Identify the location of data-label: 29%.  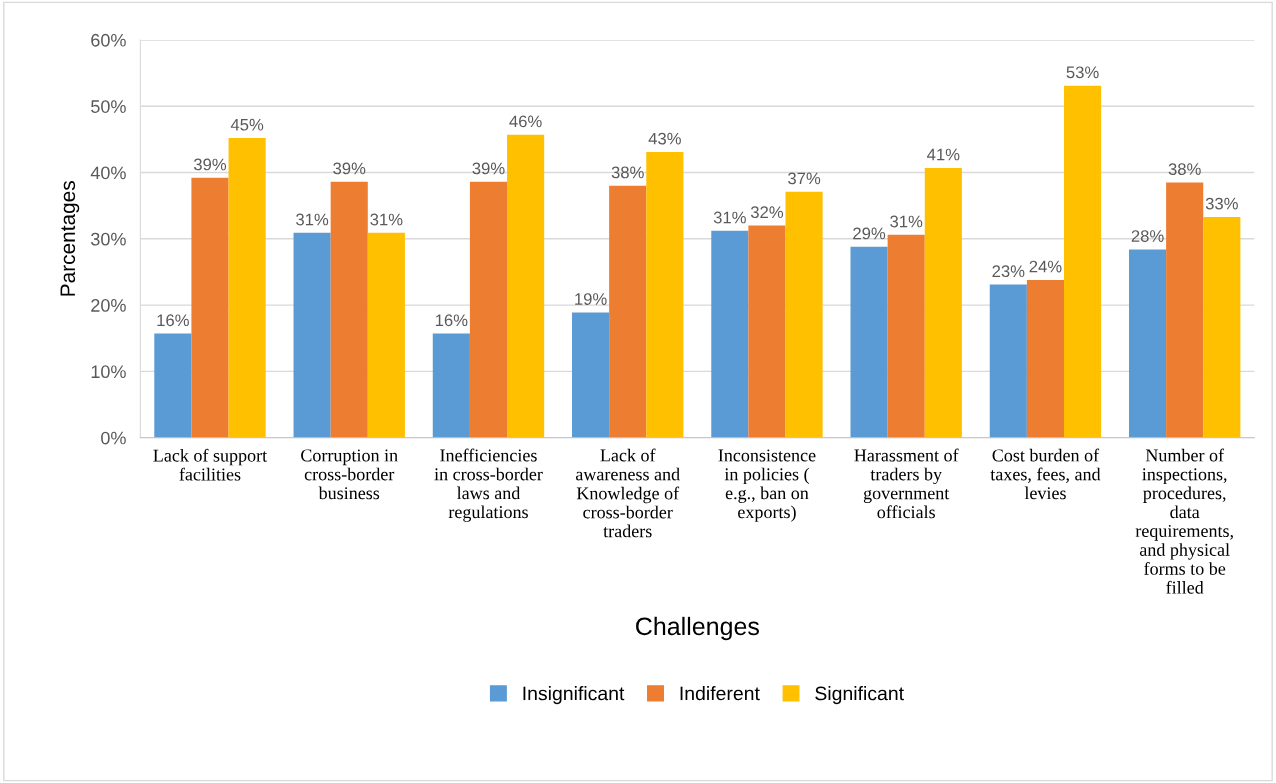
(869, 233).